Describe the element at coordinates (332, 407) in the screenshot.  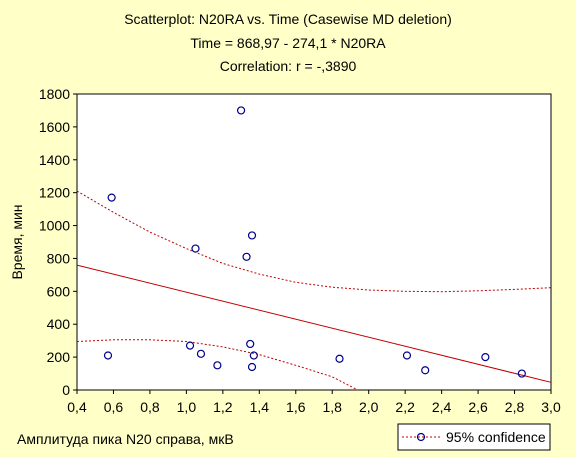
I see `x-tick-label: 1,8` at that location.